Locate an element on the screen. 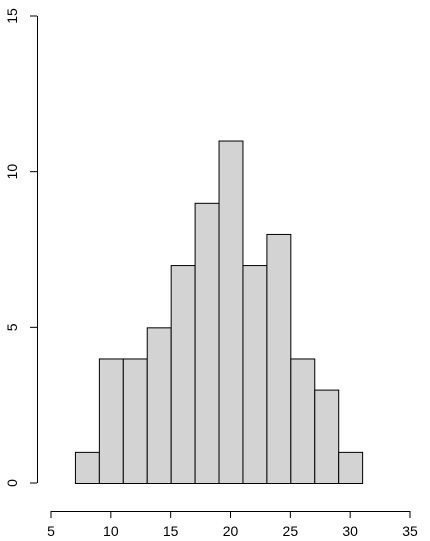  x-tick-label: 35 is located at coordinates (410, 531).